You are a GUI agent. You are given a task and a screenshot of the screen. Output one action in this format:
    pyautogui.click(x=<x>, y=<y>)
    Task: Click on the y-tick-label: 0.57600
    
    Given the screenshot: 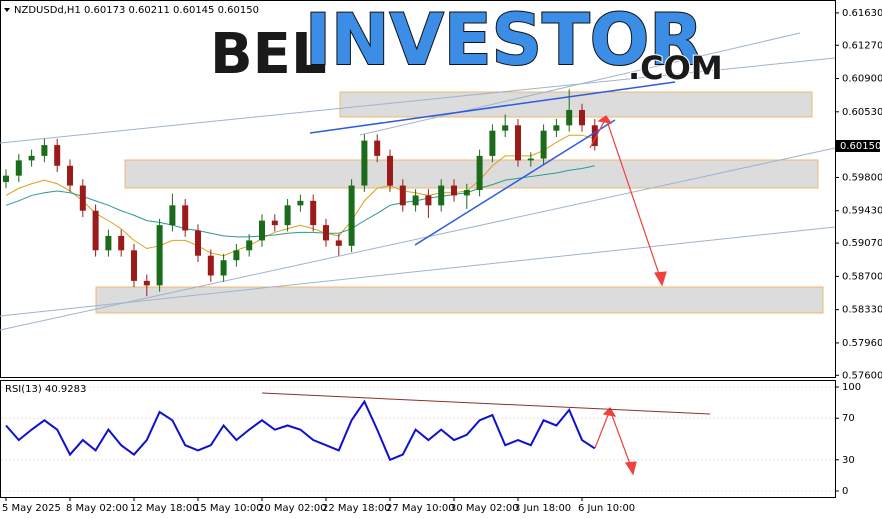 What is the action you would take?
    pyautogui.click(x=862, y=375)
    